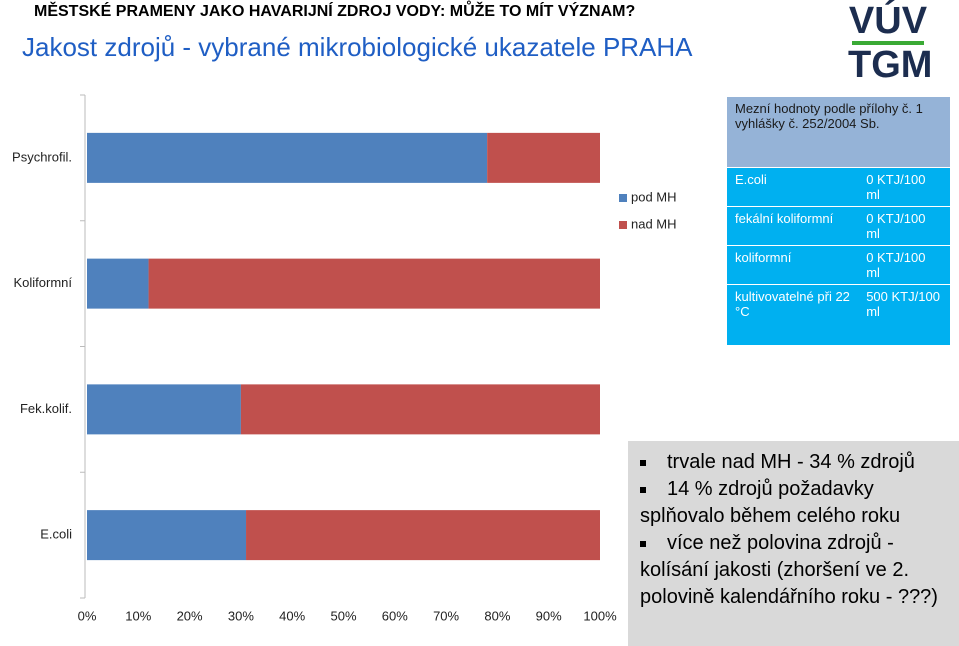 The image size is (959, 646). I want to click on y-tick-label: E.coli, so click(56, 534).